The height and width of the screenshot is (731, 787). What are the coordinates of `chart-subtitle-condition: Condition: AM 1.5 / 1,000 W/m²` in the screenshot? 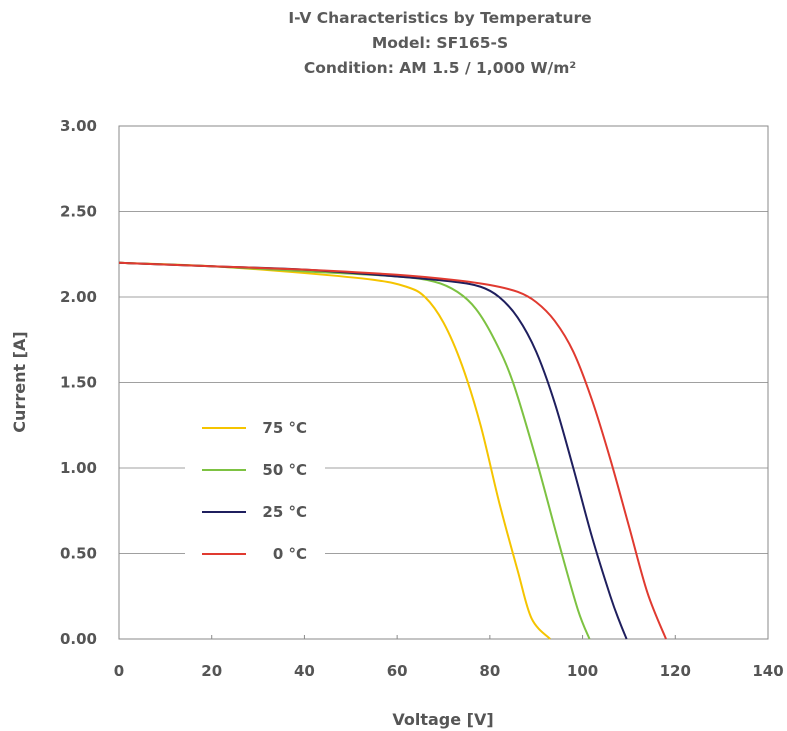 It's located at (440, 68).